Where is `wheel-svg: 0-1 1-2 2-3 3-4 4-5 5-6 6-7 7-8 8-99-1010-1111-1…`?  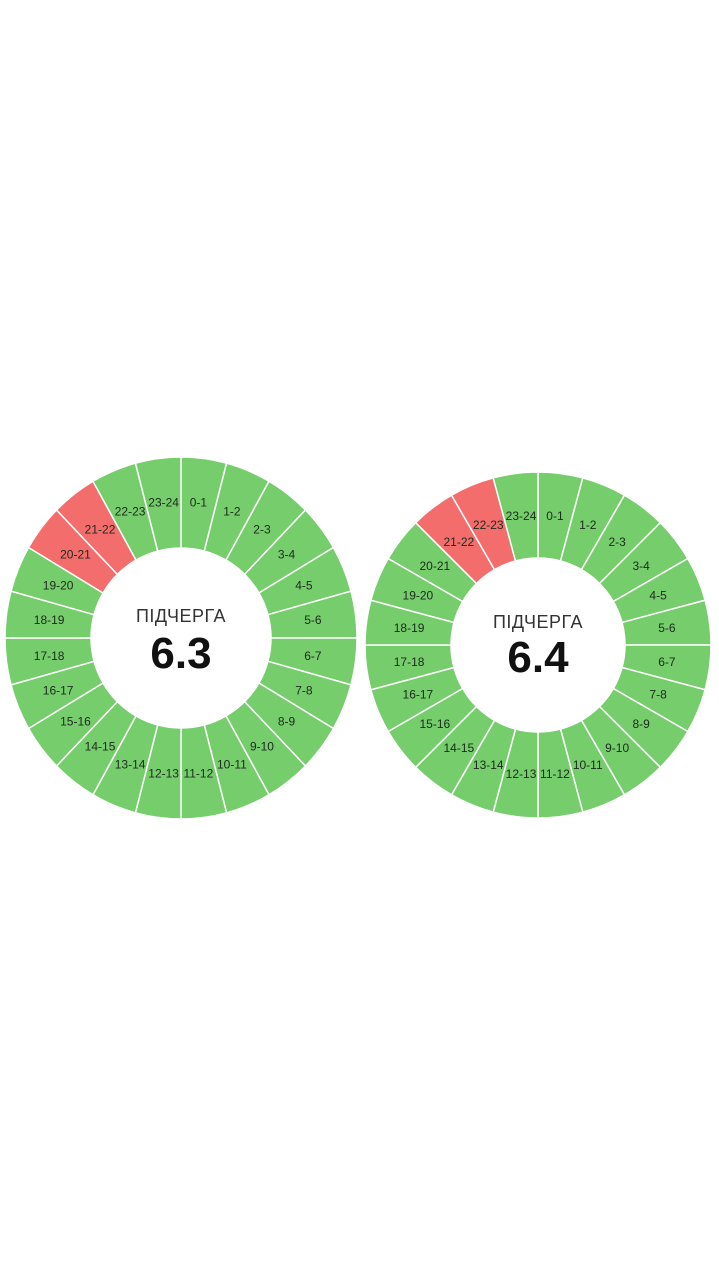 wheel-svg: 0-1 1-2 2-3 3-4 4-5 5-6 6-7 7-8 8-99-1010-1111-1… is located at coordinates (538, 645).